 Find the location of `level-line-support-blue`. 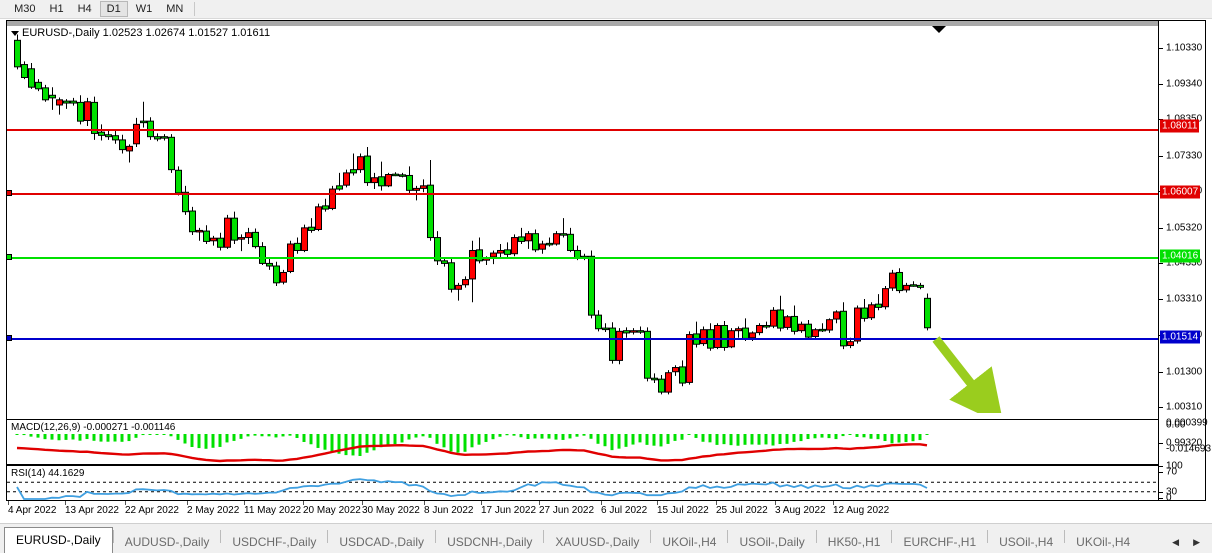

level-line-support-blue is located at coordinates (583, 338).